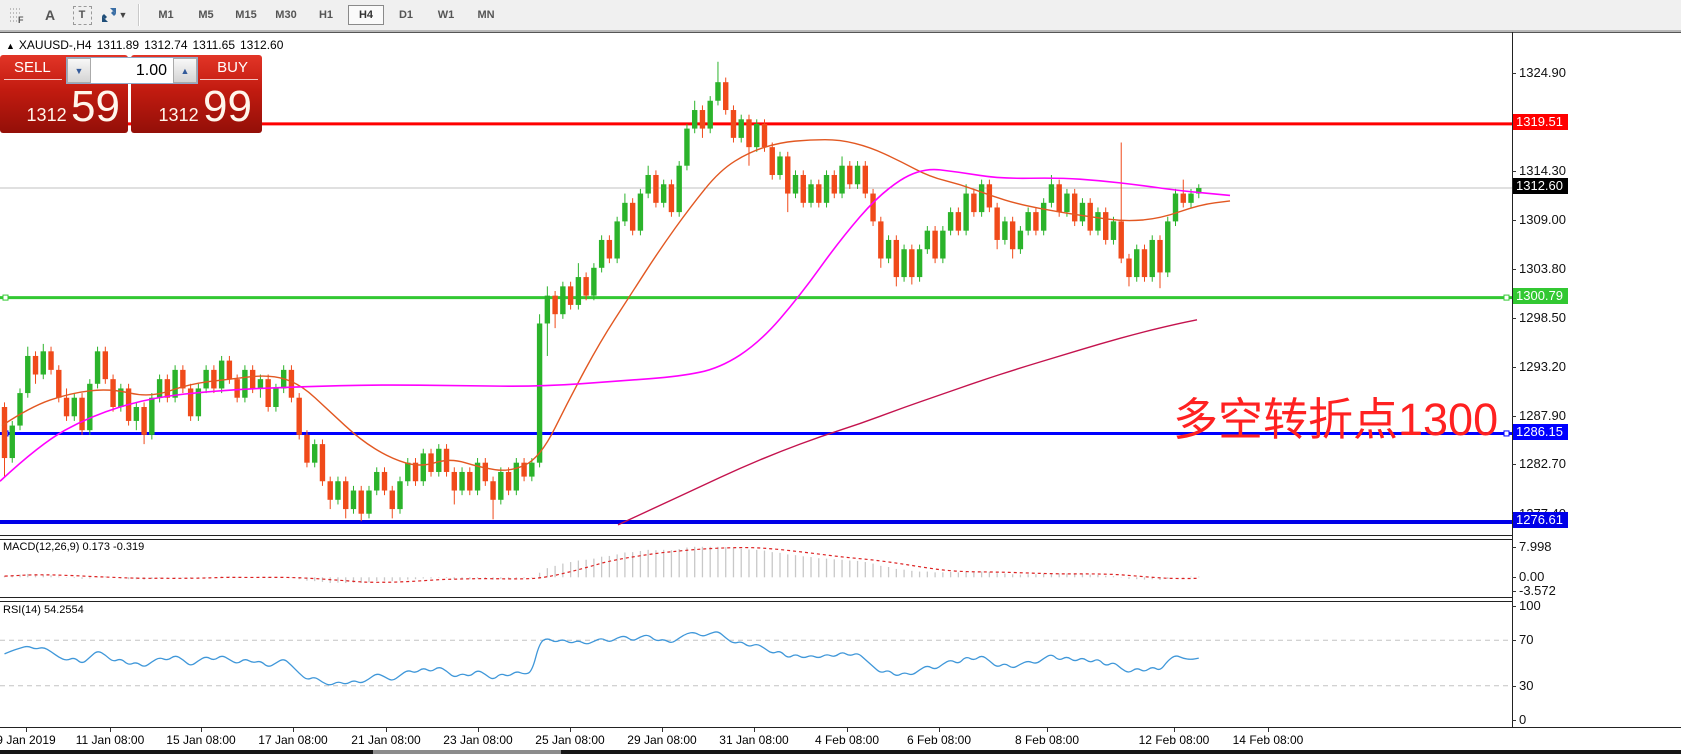  Describe the element at coordinates (286, 15) in the screenshot. I see `timeframe-button-M30: M30` at that location.